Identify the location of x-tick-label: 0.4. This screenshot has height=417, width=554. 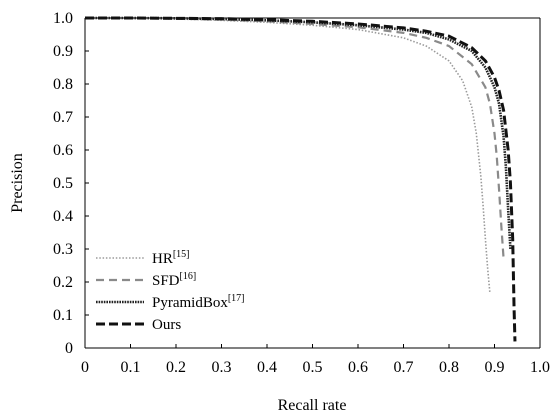
(267, 367).